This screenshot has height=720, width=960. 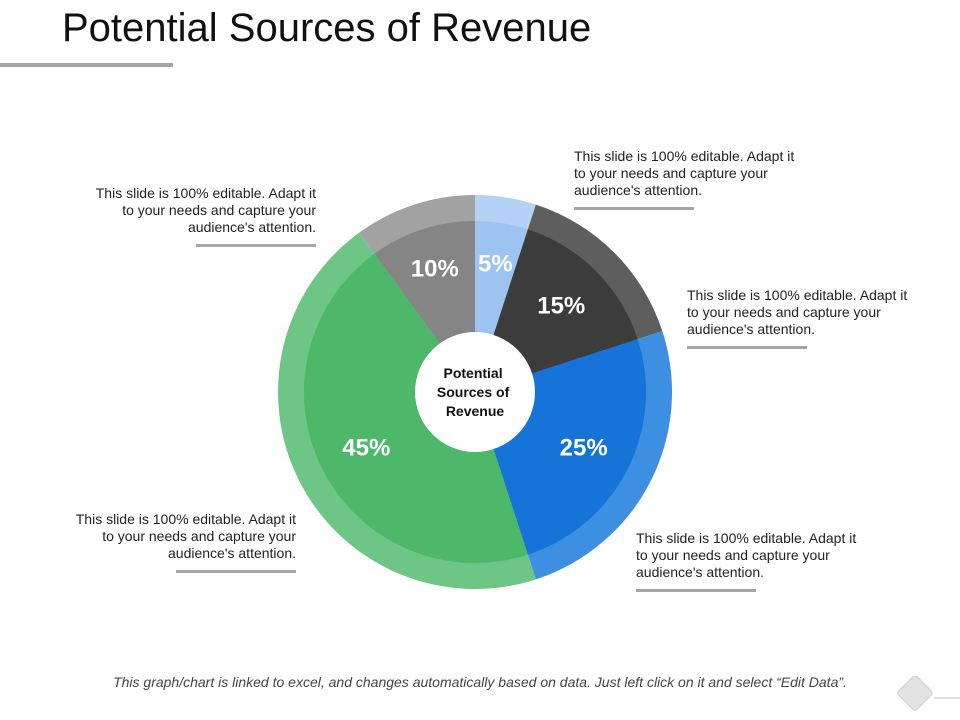 What do you see at coordinates (561, 306) in the screenshot?
I see `slice-label-1: 15%` at bounding box center [561, 306].